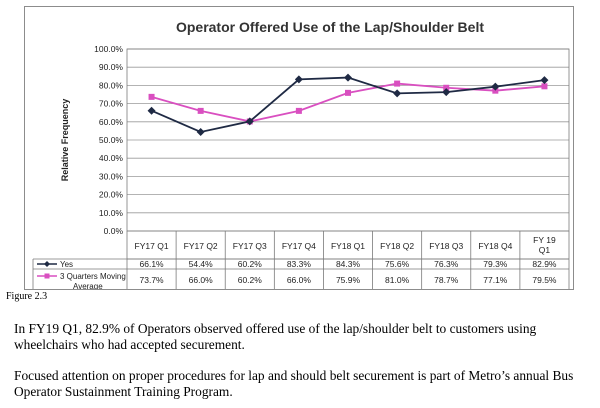  Describe the element at coordinates (111, 140) in the screenshot. I see `y-tick-label: 50.0%` at that location.